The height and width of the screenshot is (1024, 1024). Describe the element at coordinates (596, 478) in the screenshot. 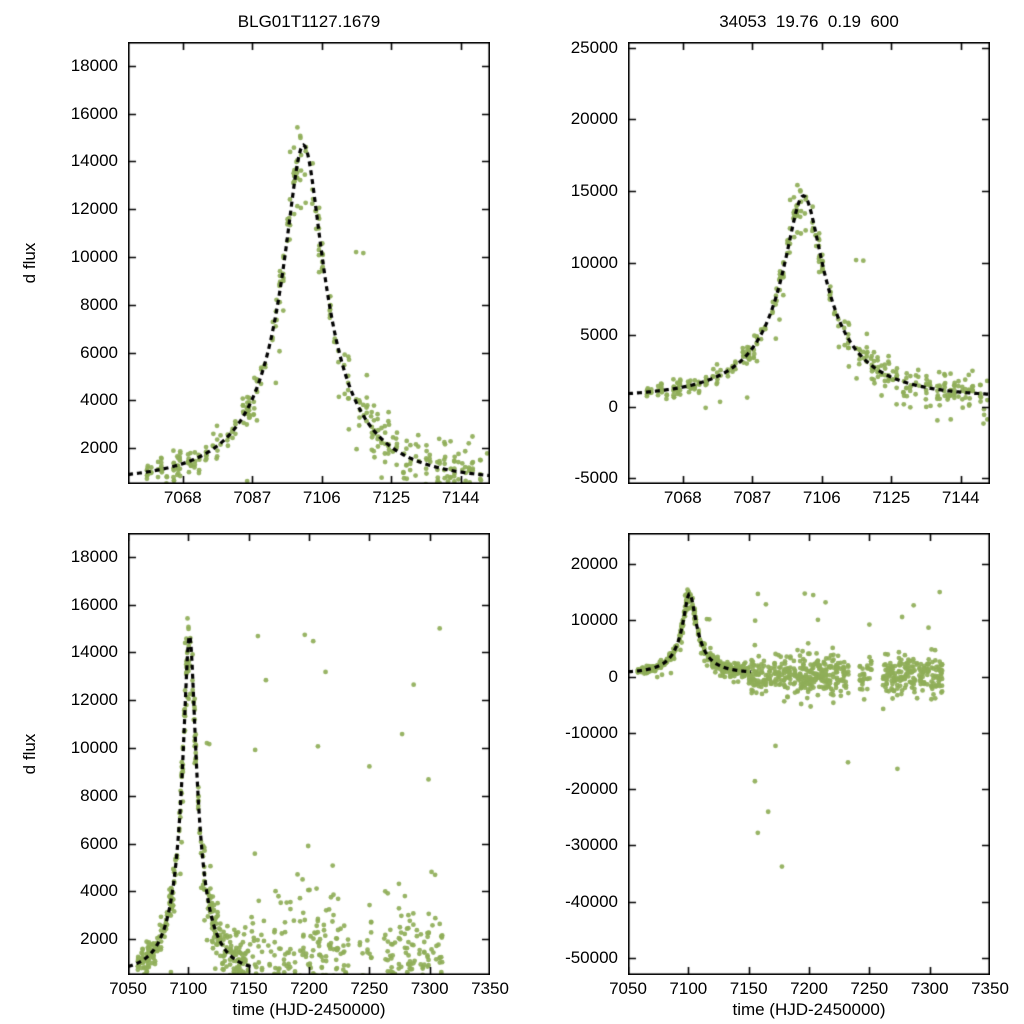

I see `y-tick-label: -5000` at that location.